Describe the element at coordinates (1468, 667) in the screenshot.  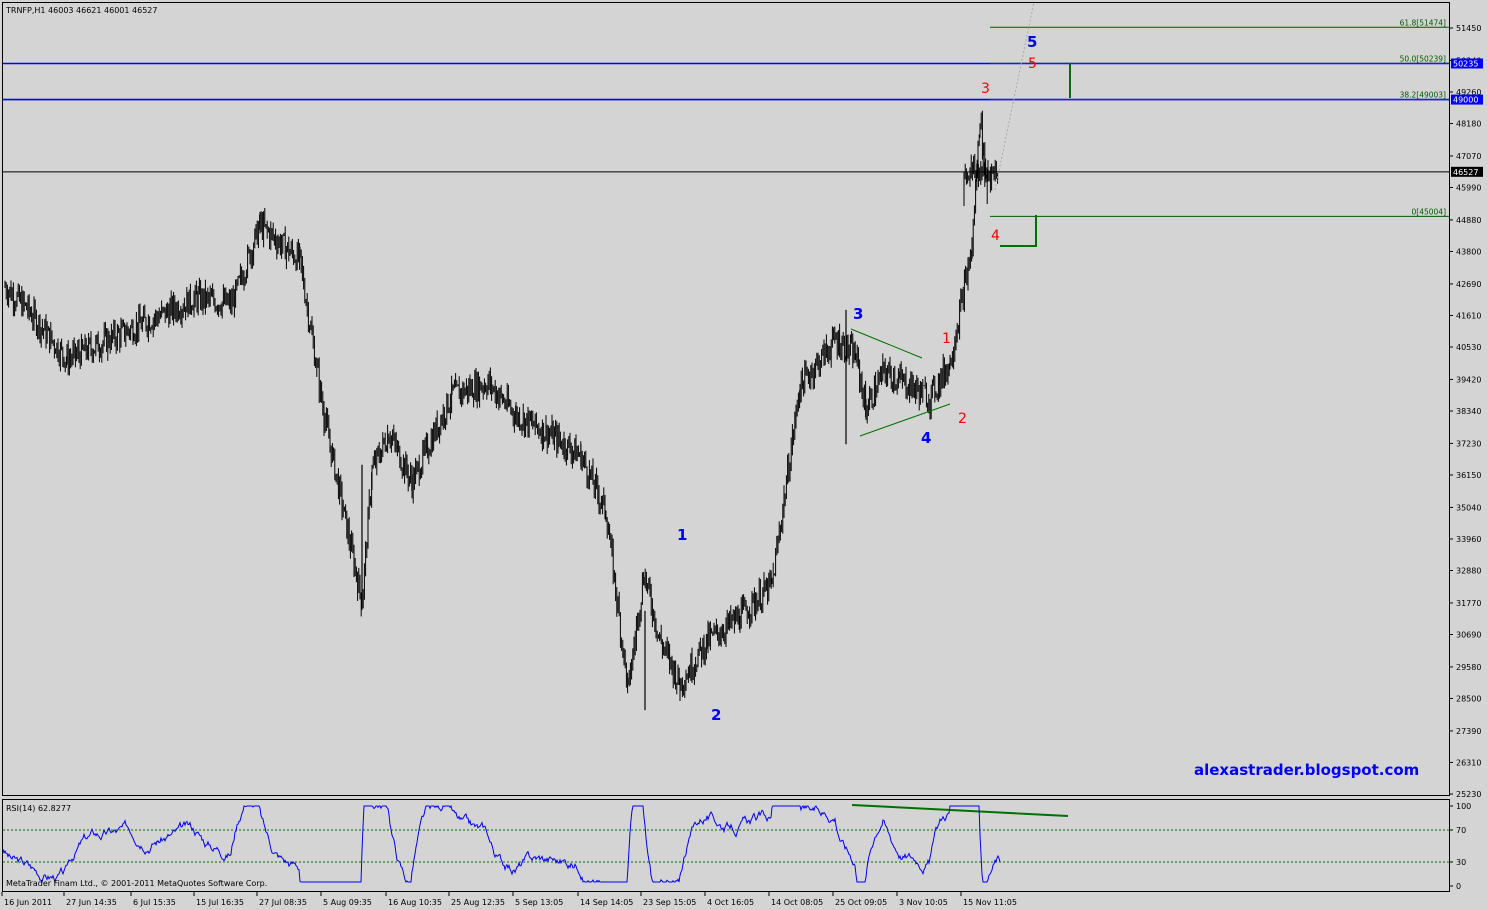
I see `price-tick-label-20: 29580` at that location.